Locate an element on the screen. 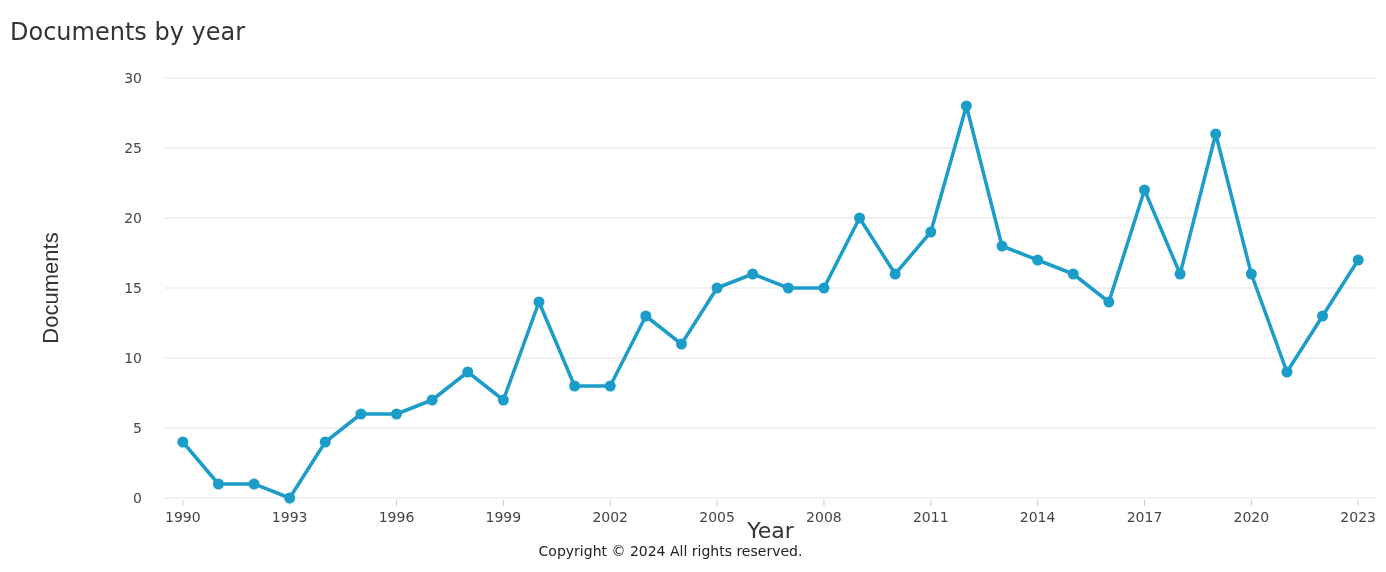 The image size is (1386, 572). y-tick-label: 25 is located at coordinates (133, 147).